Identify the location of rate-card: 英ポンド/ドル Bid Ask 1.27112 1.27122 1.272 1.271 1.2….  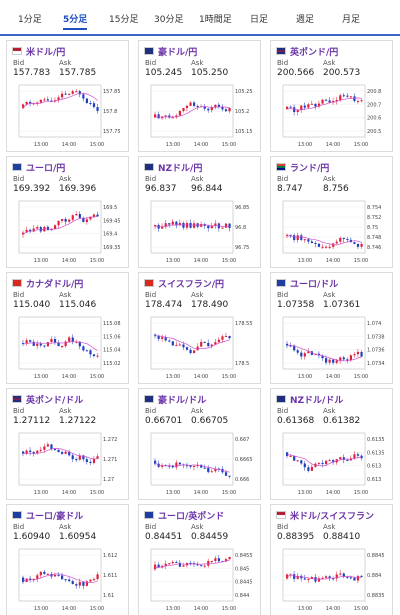
(67, 444).